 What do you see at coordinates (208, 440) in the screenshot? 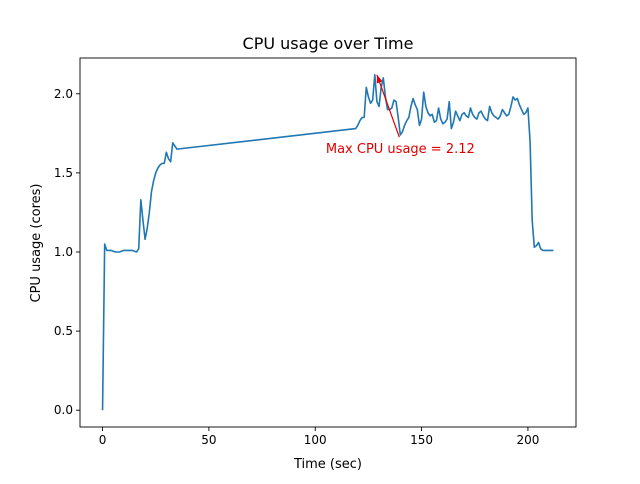
I see `x-tick-label: 50` at bounding box center [208, 440].